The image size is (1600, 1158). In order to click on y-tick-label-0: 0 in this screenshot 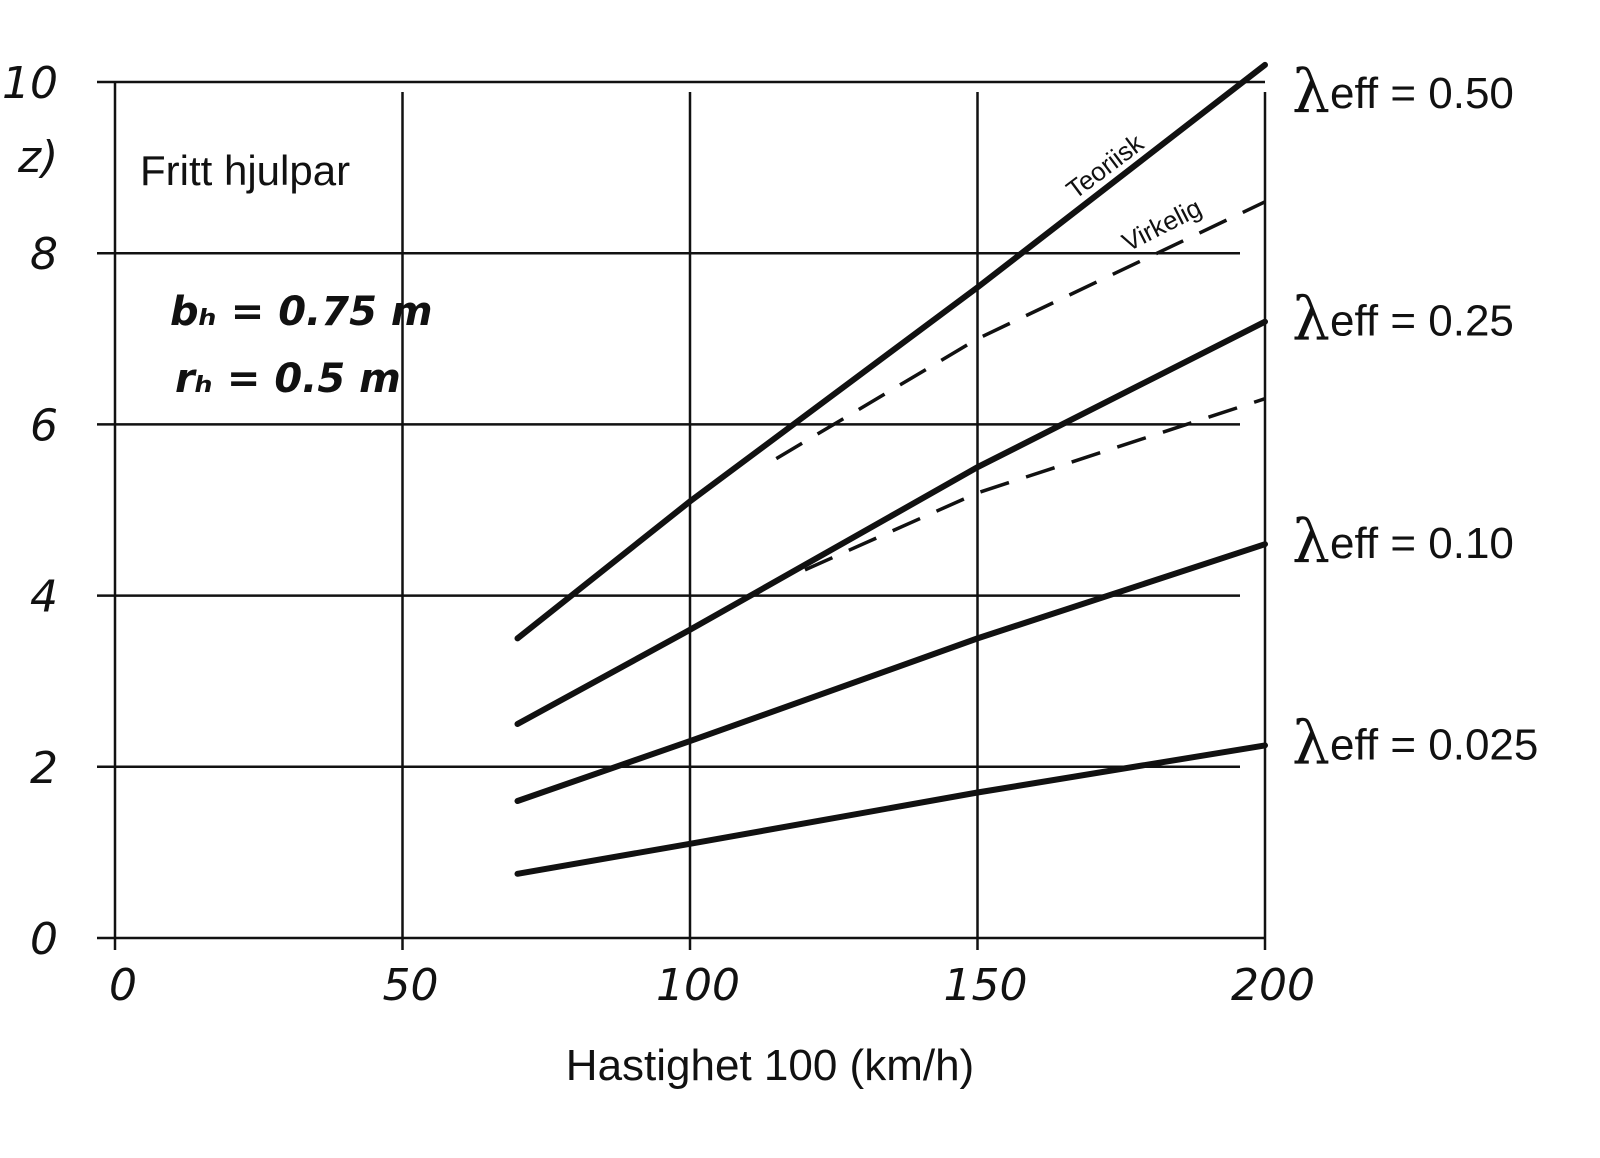, I will do `click(44, 939)`.